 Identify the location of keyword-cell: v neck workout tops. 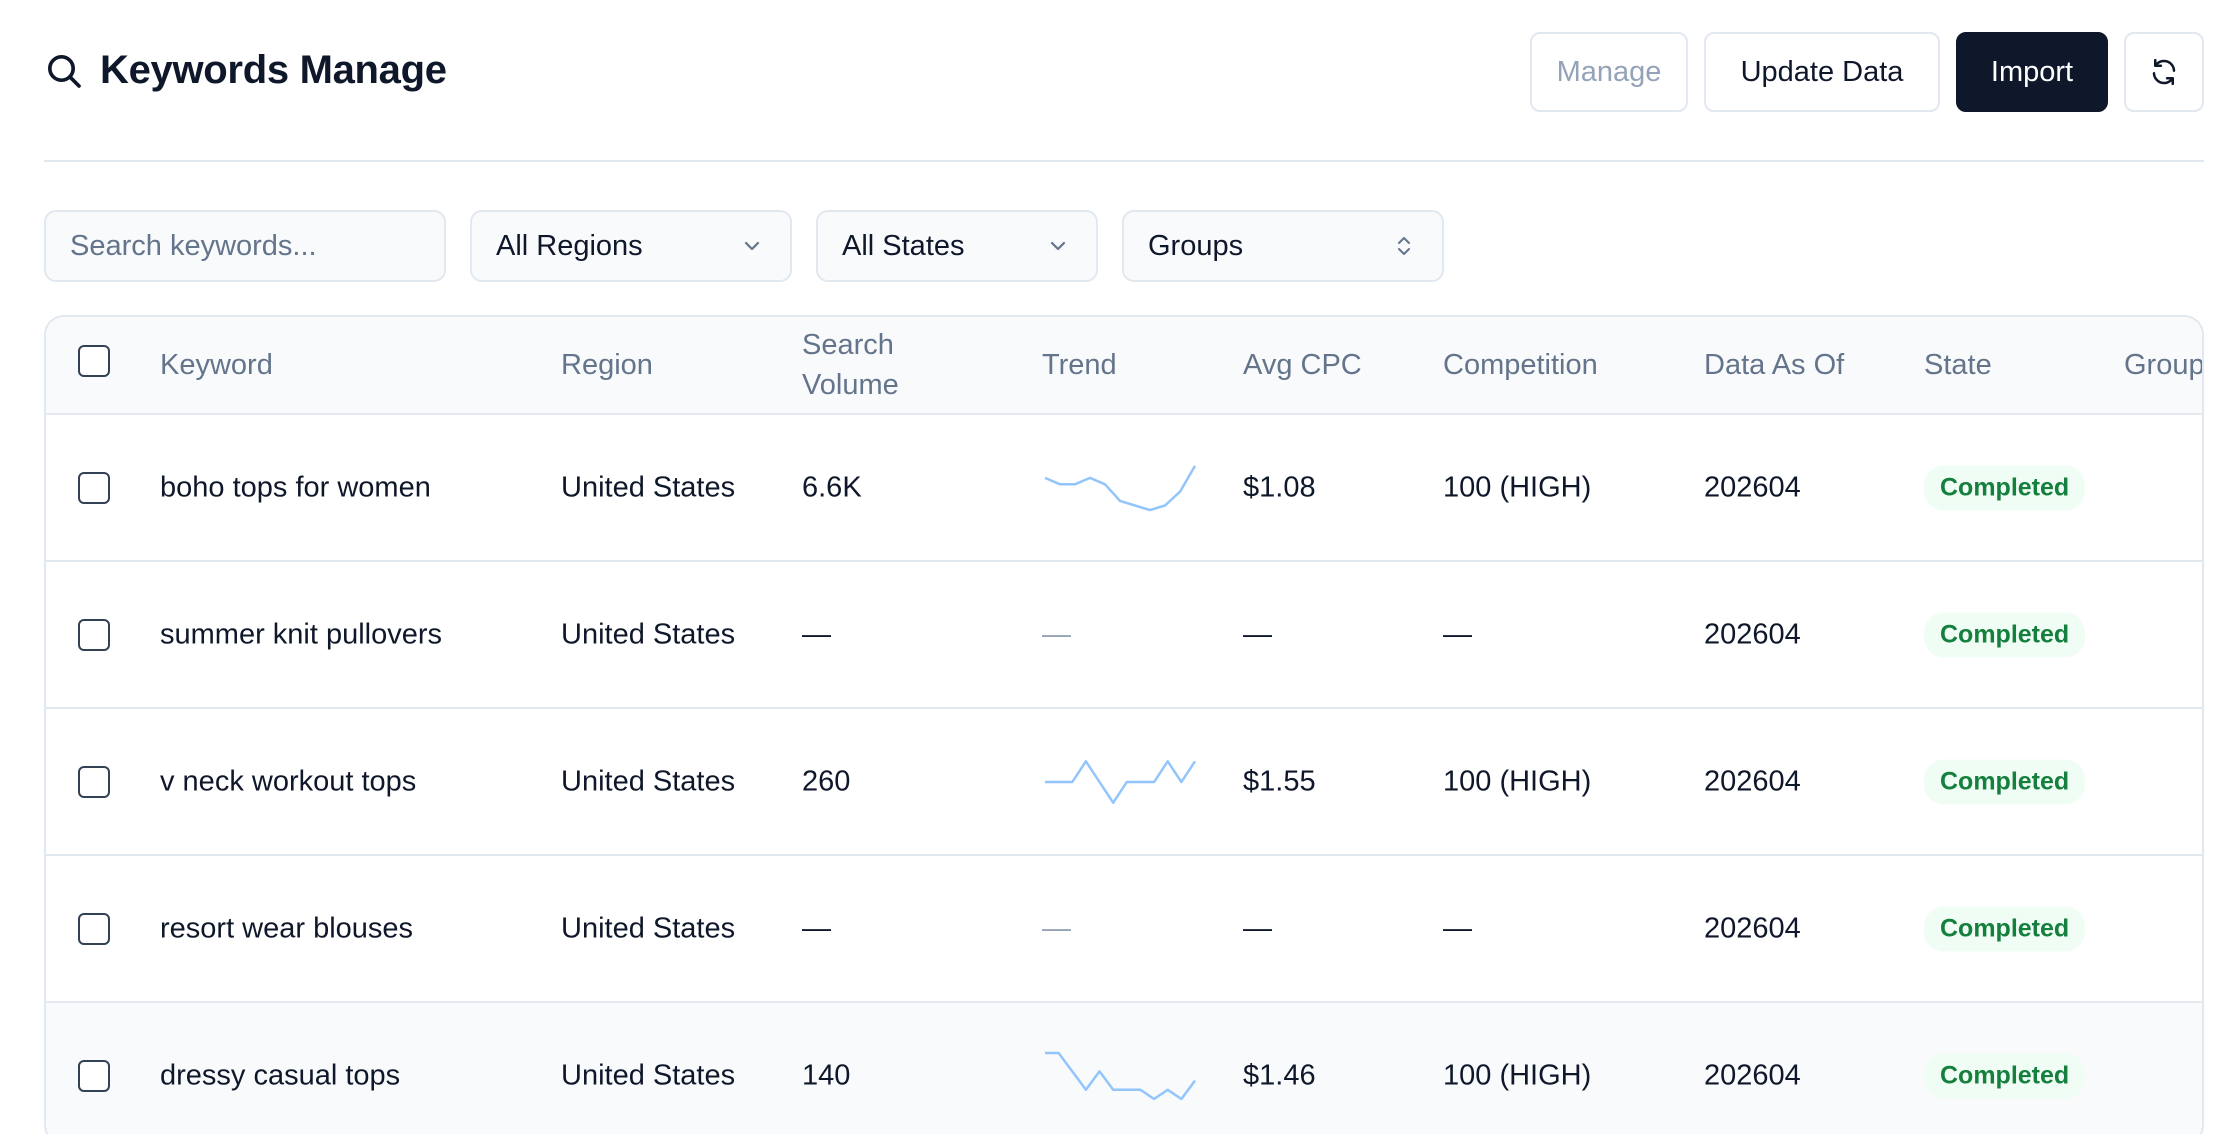
(288, 781).